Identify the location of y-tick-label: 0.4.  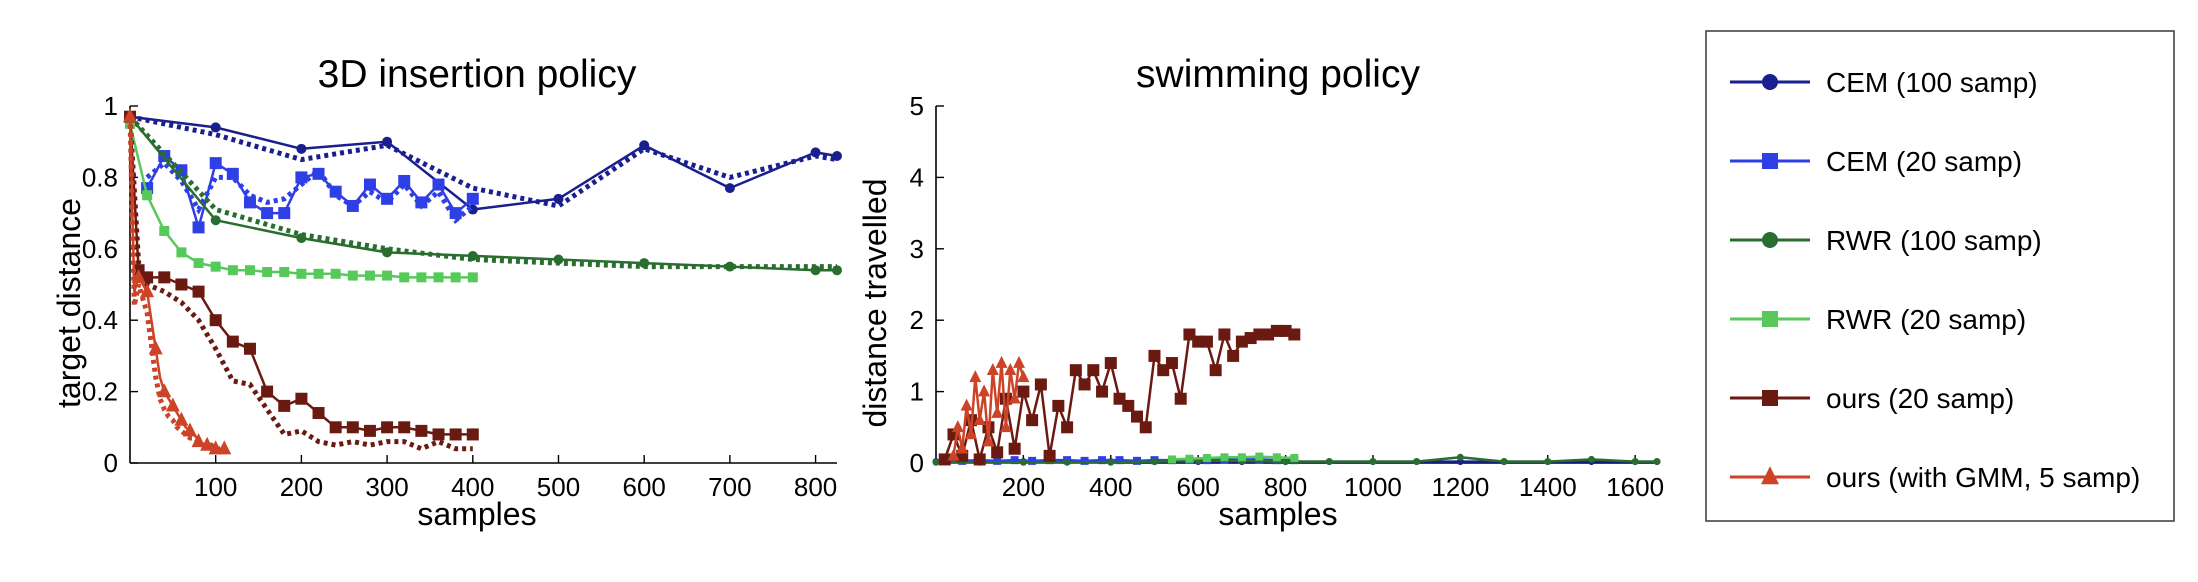
(100, 320).